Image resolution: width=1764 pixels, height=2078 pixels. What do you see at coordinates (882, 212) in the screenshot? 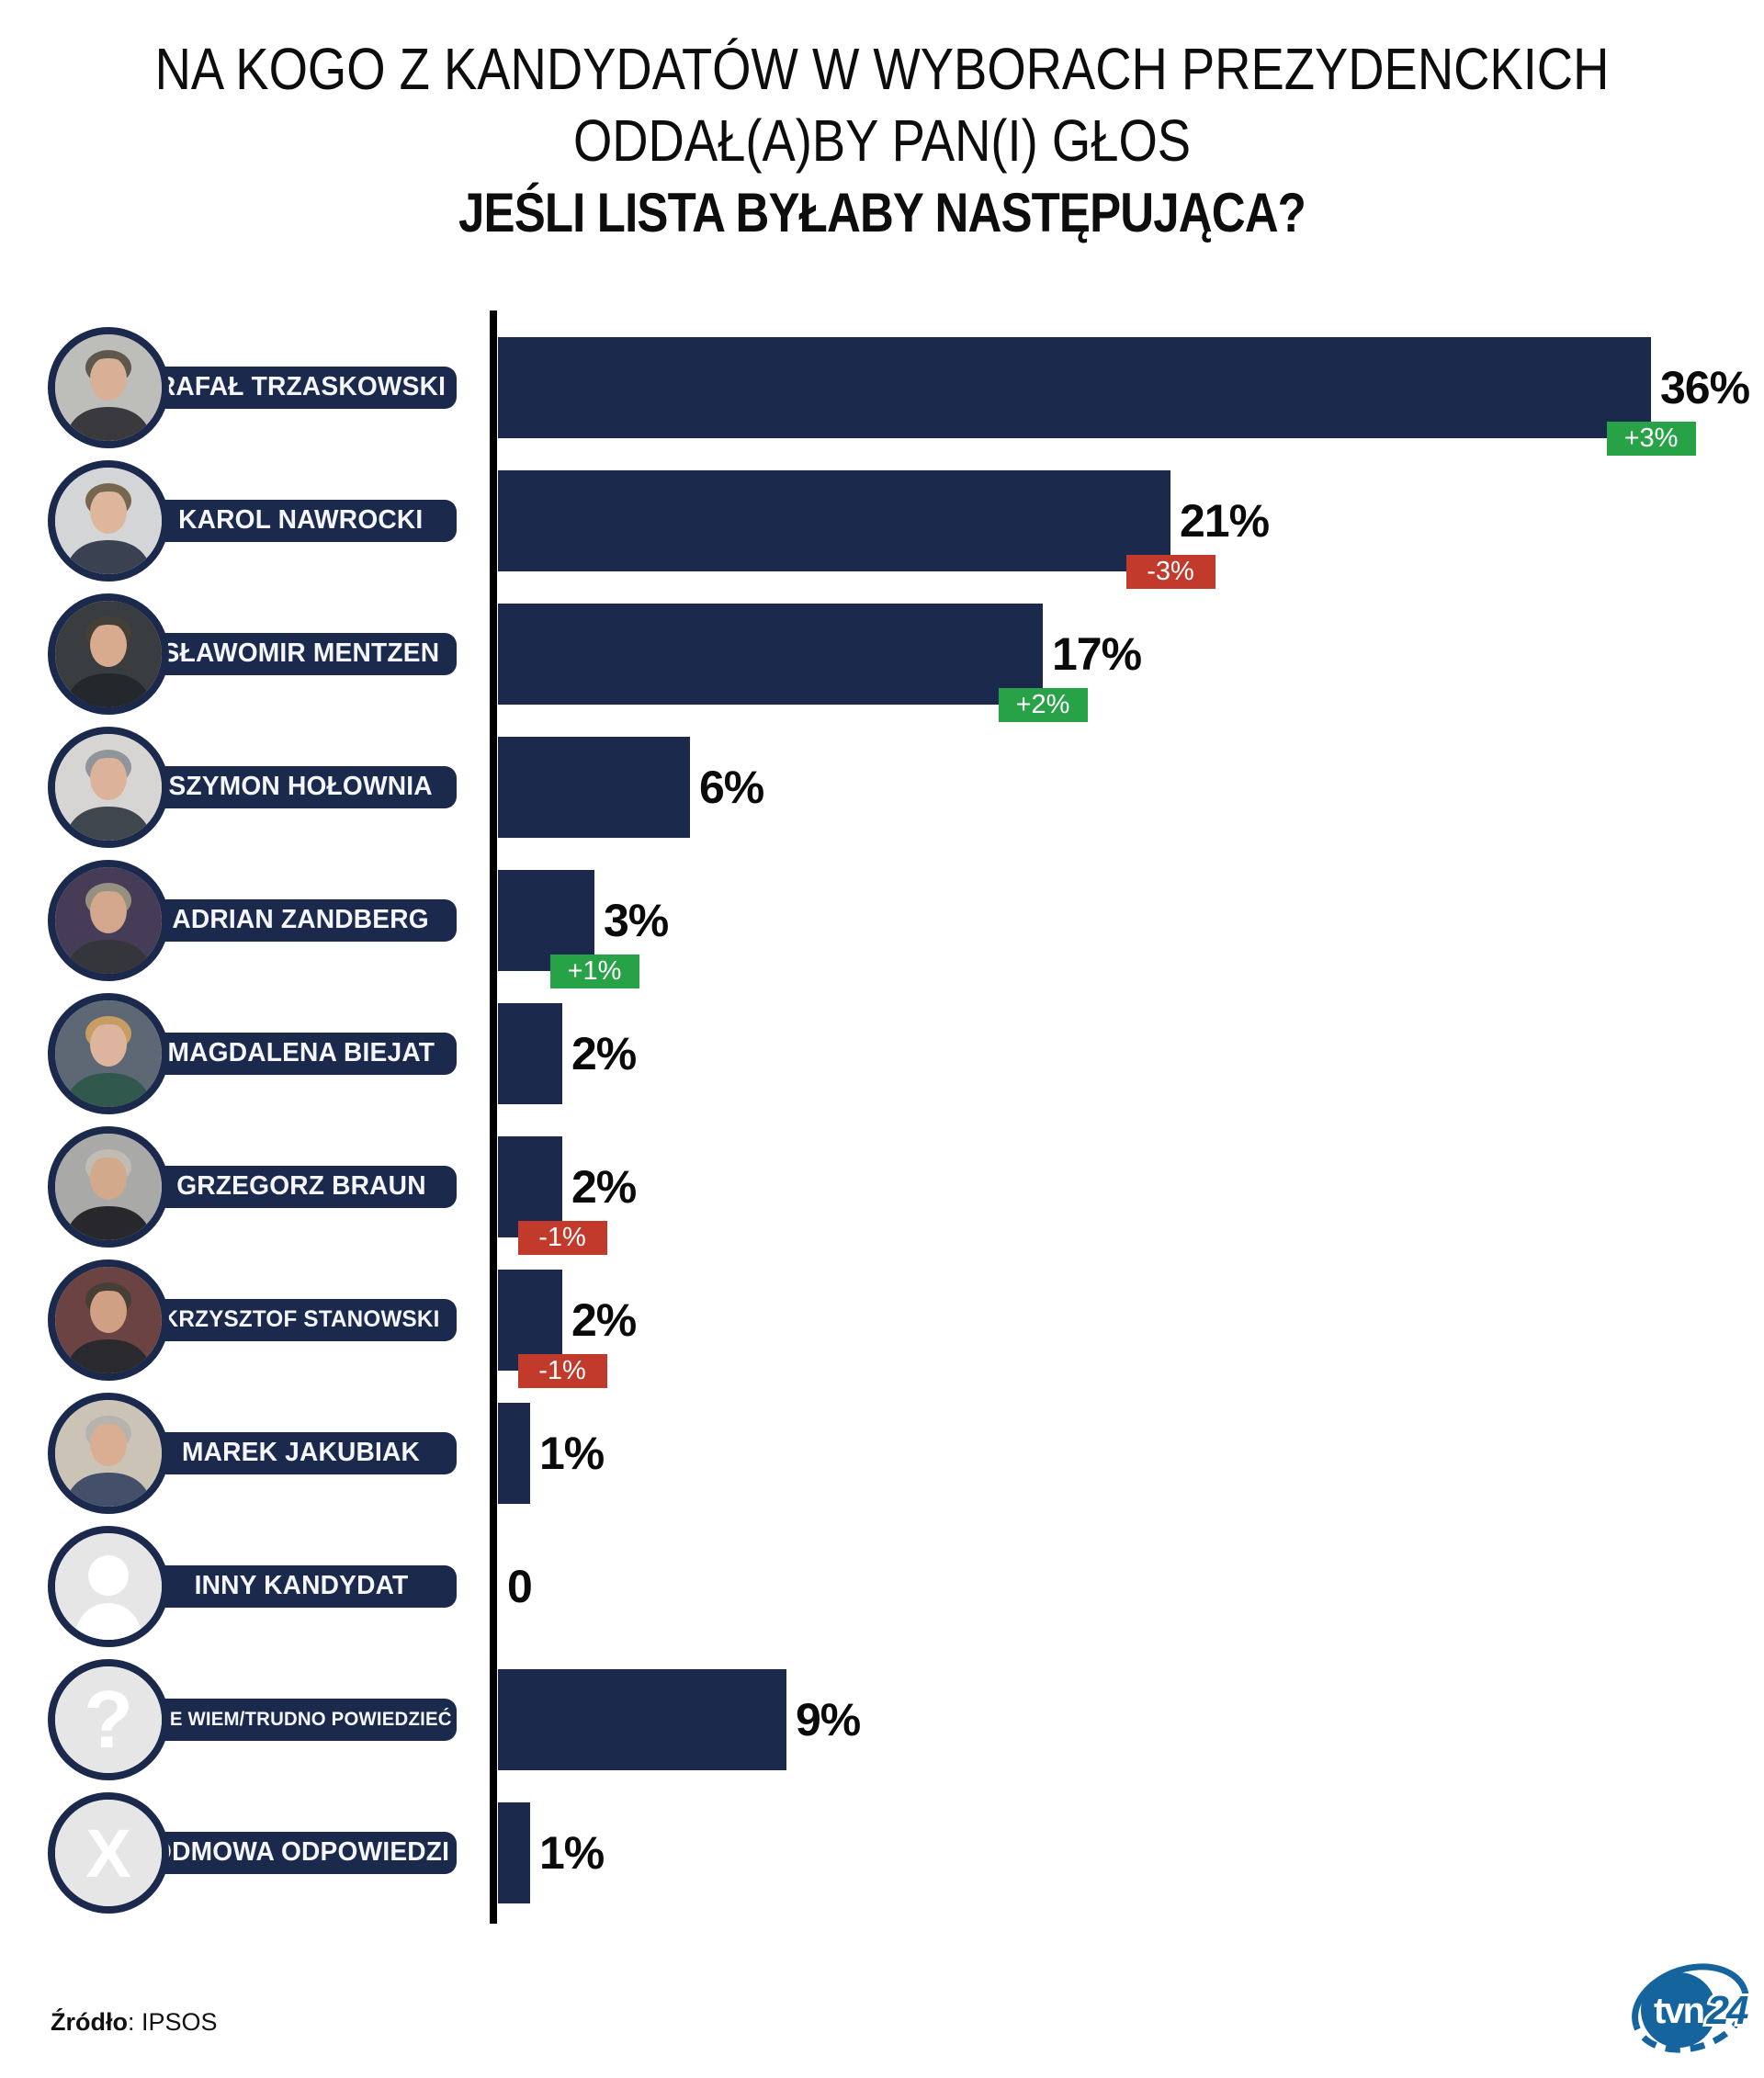
I see `title-line-3: JEŚLI LISTA BYŁABY NASTĘPUJĄCA?` at bounding box center [882, 212].